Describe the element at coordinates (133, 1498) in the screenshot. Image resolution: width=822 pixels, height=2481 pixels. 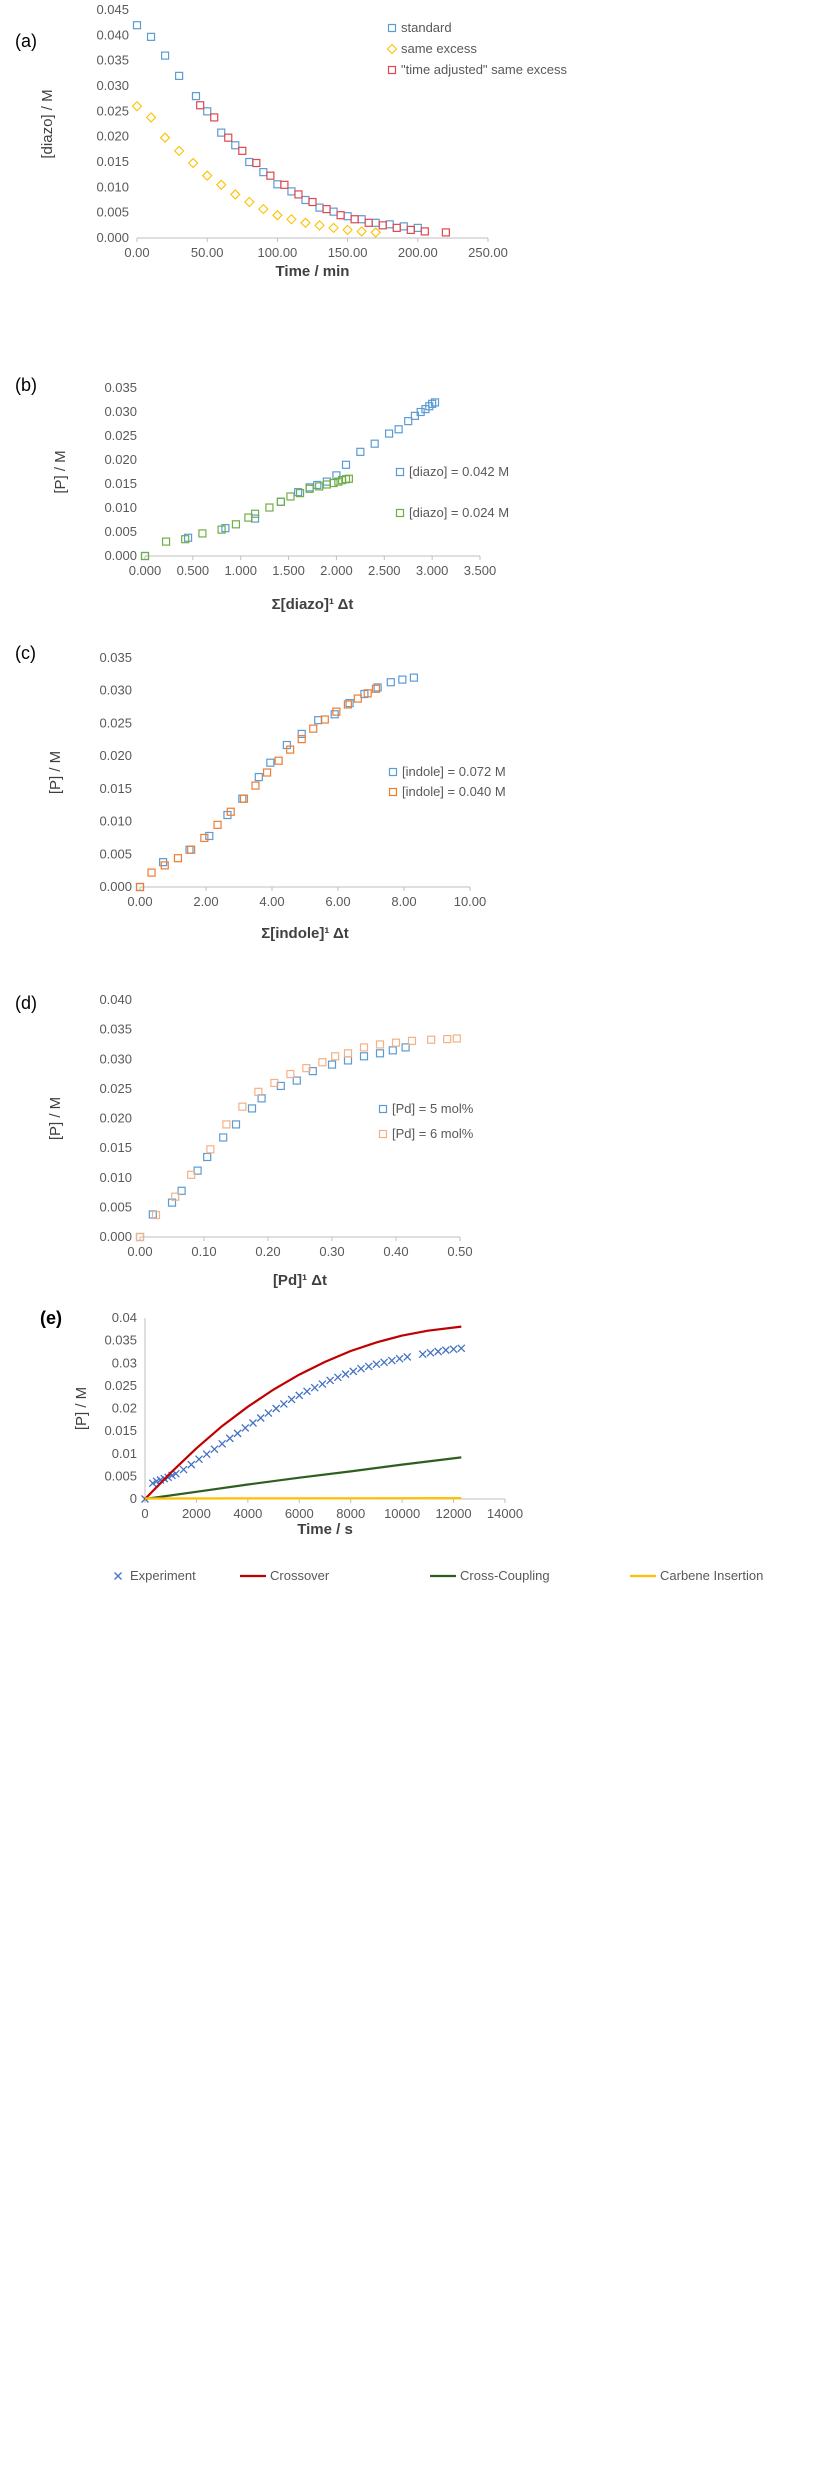
I see `y-tick-label: 0` at that location.